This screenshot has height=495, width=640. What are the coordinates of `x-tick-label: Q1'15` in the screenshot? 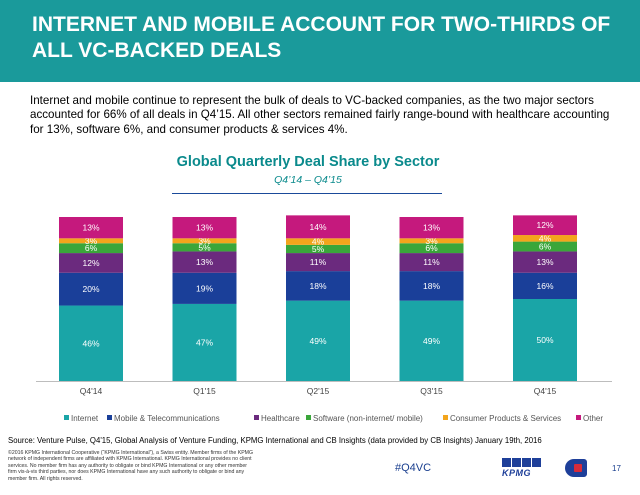 It's located at (204, 391).